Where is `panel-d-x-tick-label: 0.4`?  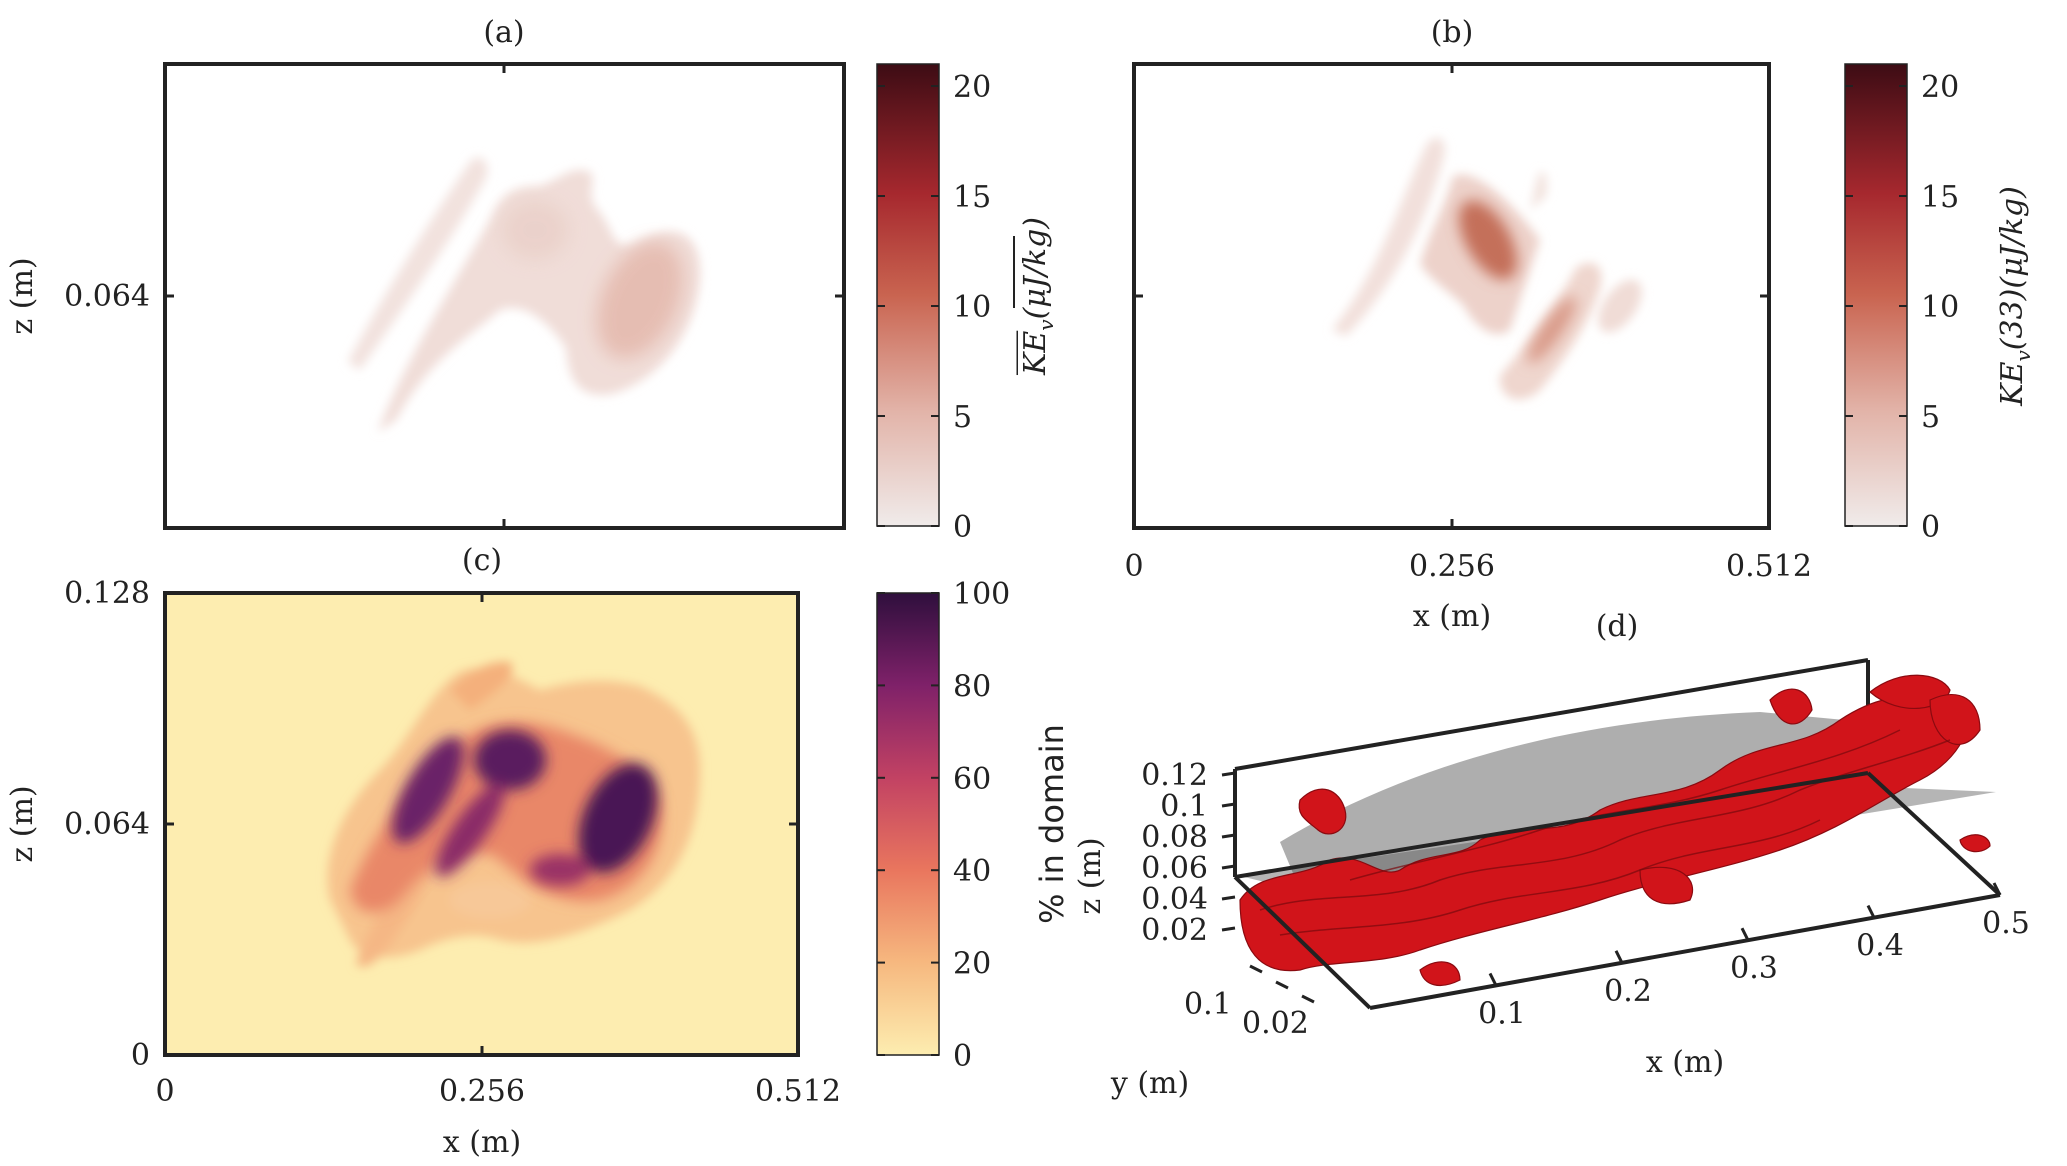 panel-d-x-tick-label: 0.4 is located at coordinates (1880, 946).